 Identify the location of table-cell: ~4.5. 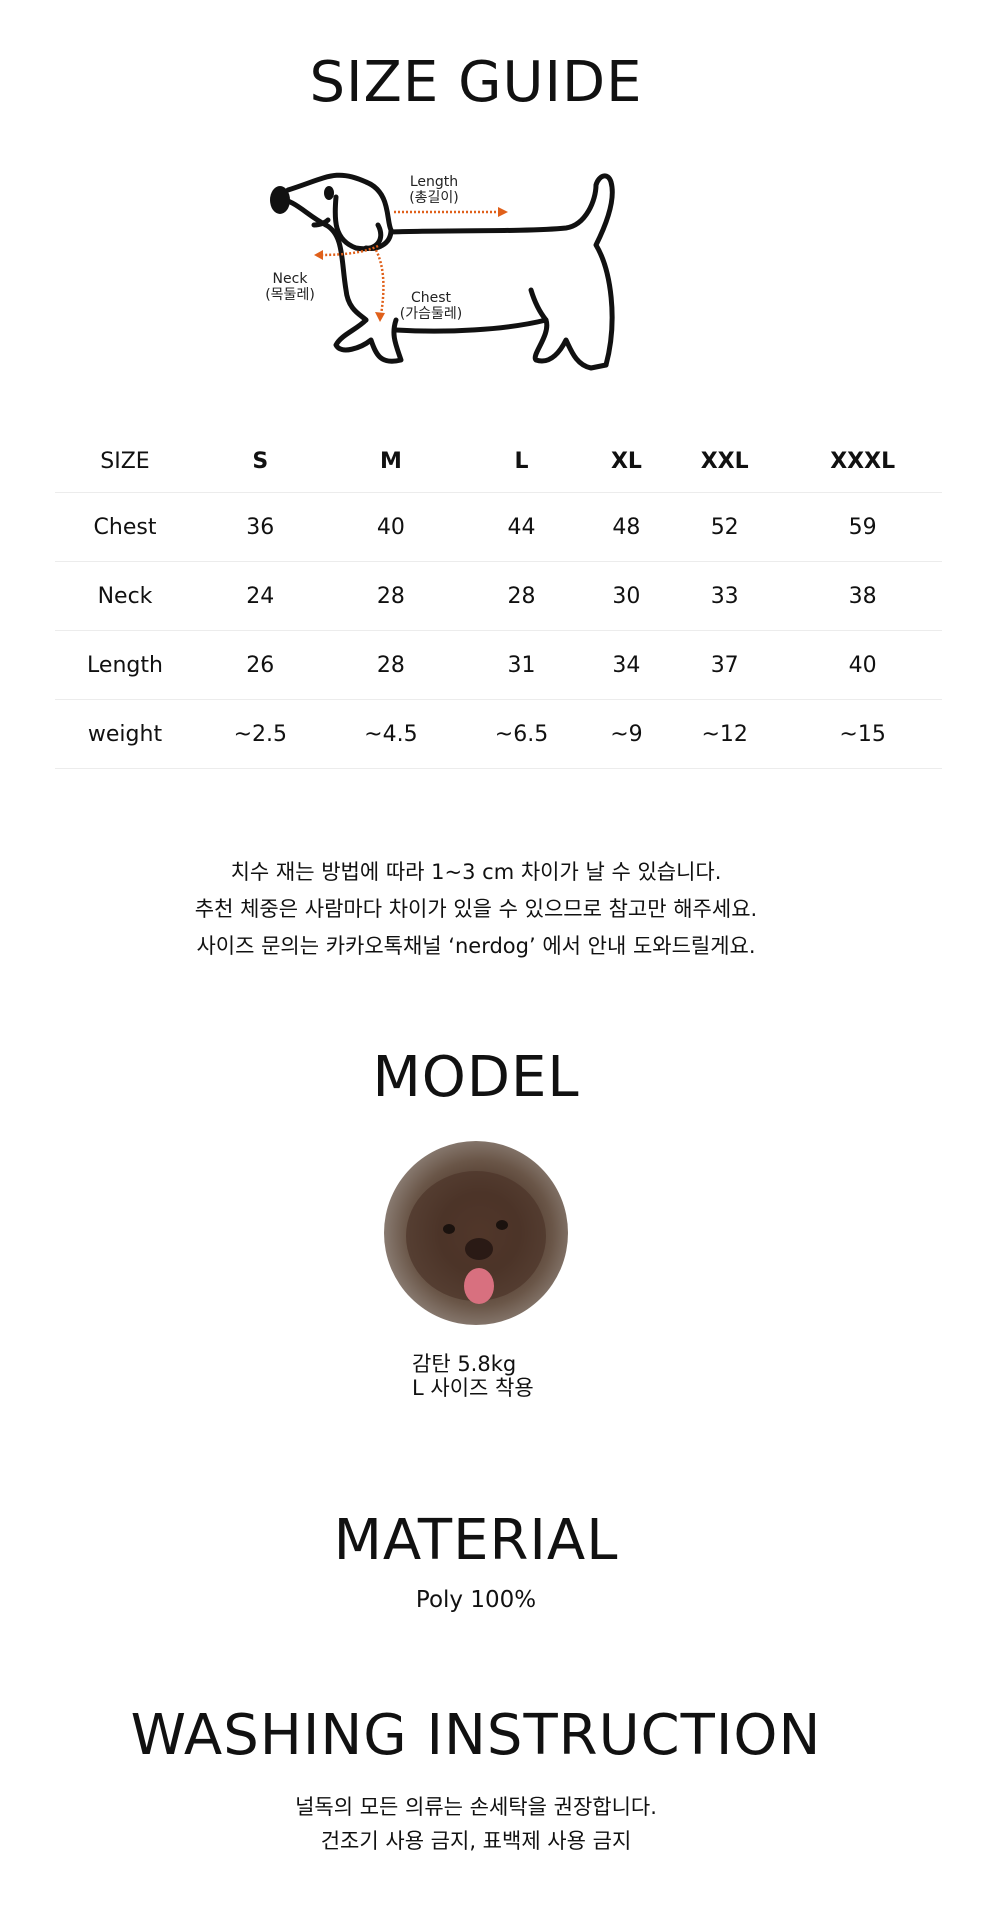
(391, 734).